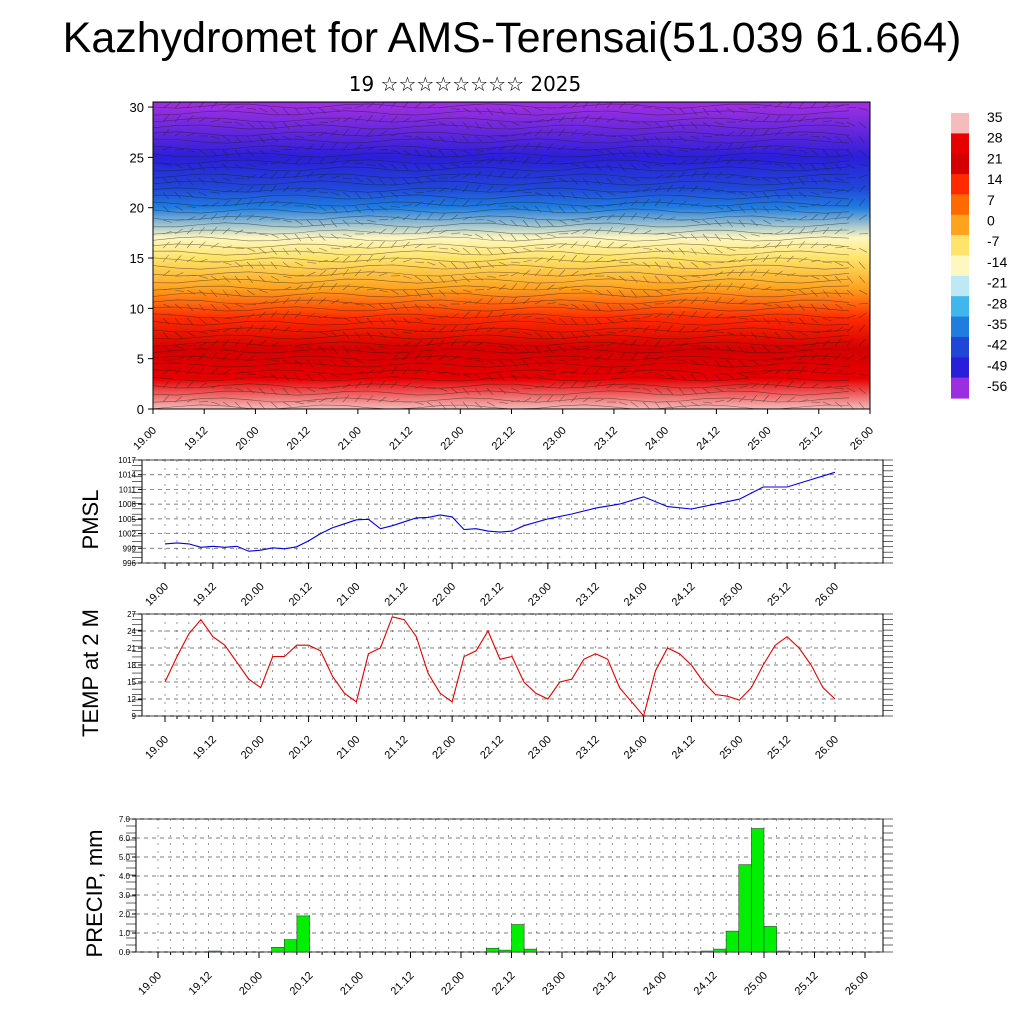 The height and width of the screenshot is (1024, 1024). I want to click on precip-bar, so click(291, 946).